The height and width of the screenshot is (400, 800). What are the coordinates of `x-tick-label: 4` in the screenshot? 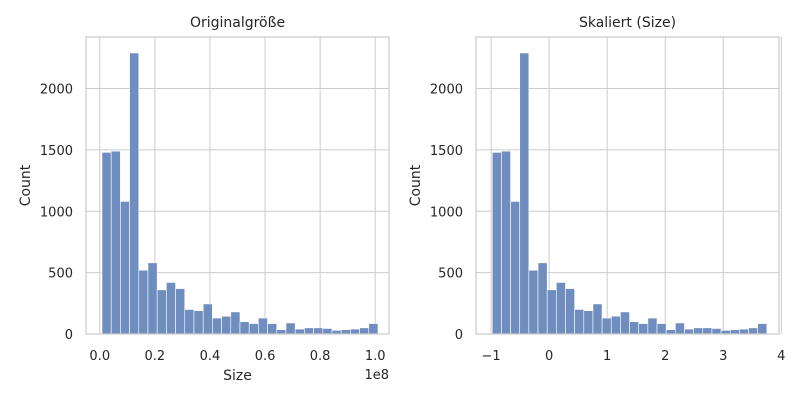 It's located at (781, 356).